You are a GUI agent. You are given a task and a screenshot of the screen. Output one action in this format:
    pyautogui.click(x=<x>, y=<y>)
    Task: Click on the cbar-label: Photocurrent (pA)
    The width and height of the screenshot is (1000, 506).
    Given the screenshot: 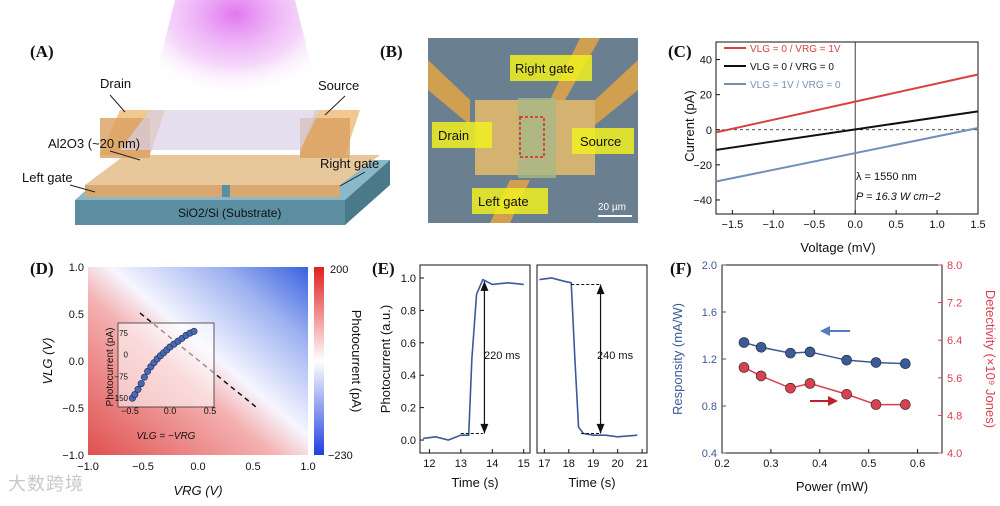 What is the action you would take?
    pyautogui.click(x=356, y=361)
    